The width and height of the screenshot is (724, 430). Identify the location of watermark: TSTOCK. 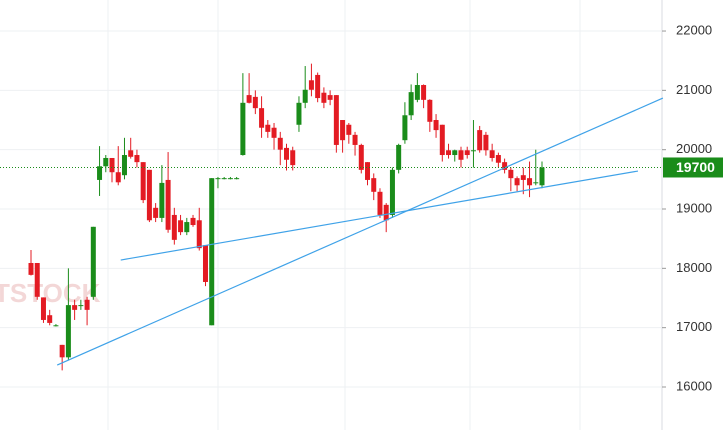
(50, 293).